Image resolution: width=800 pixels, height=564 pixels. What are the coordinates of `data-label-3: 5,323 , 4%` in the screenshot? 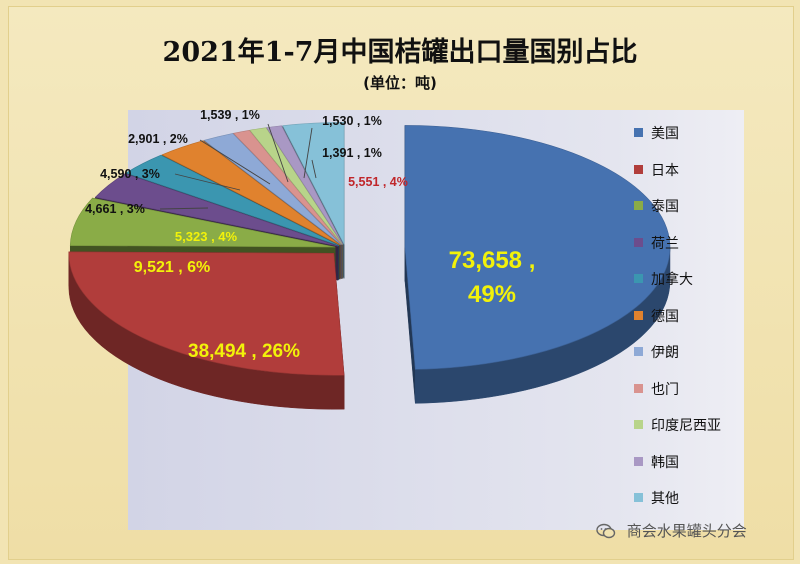 It's located at (206, 236).